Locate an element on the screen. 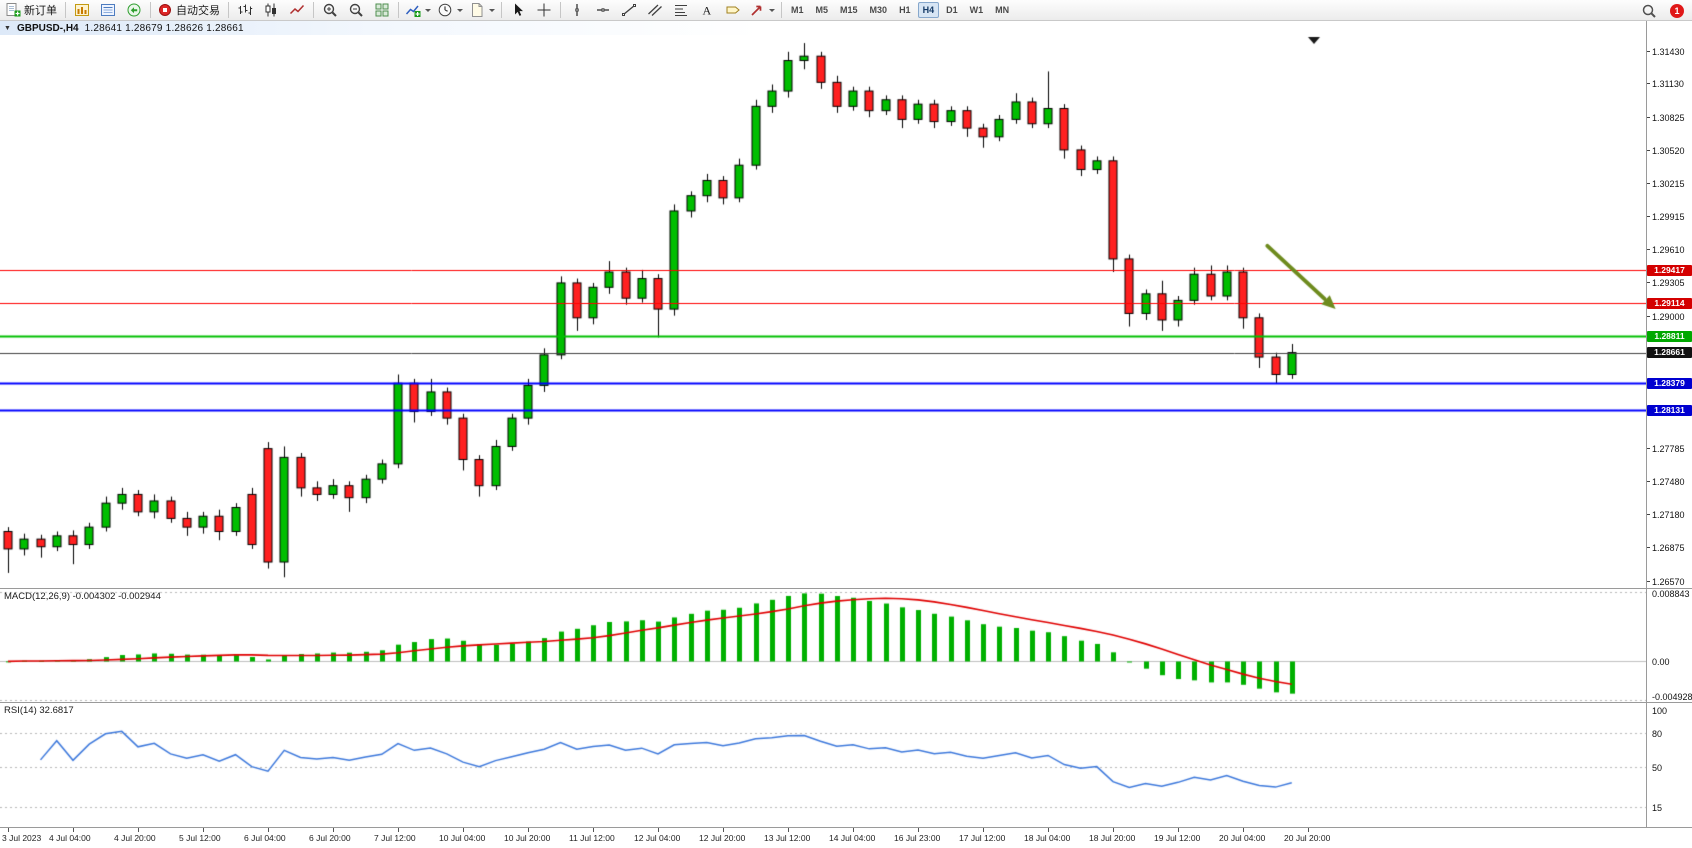  tile-icon is located at coordinates (382, 10).